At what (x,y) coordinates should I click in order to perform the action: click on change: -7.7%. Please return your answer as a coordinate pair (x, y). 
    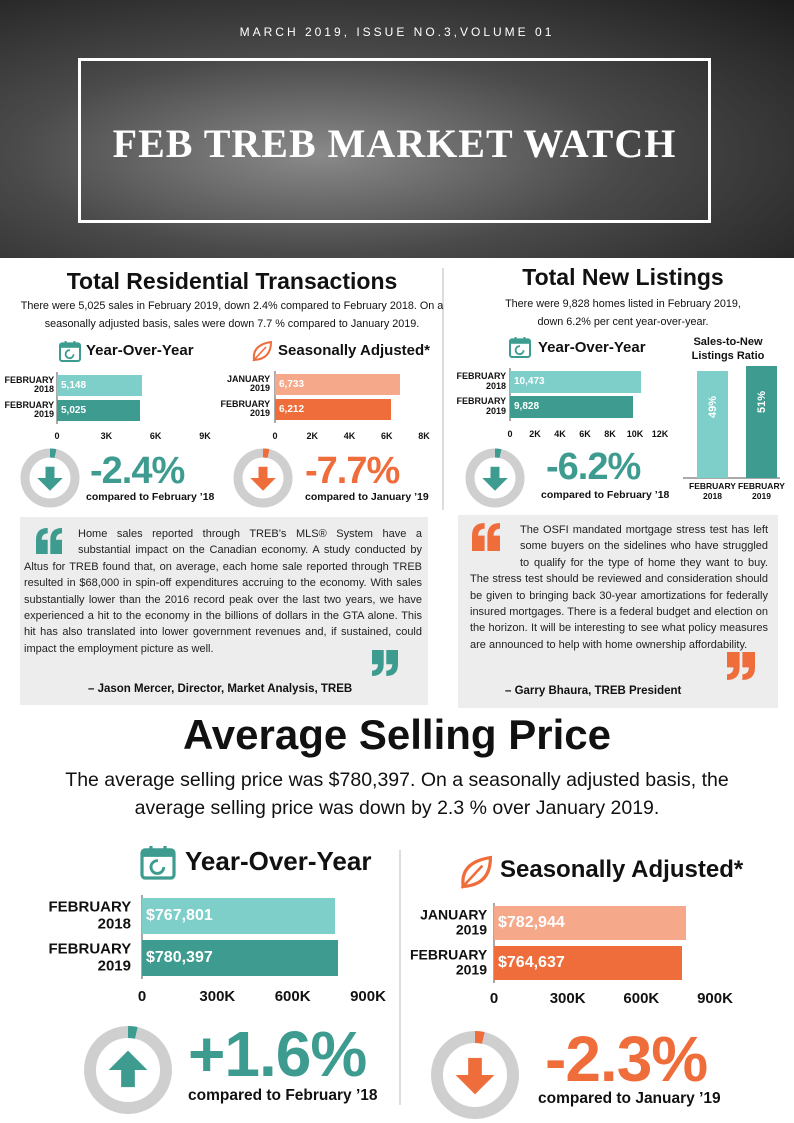
    Looking at the image, I should click on (352, 471).